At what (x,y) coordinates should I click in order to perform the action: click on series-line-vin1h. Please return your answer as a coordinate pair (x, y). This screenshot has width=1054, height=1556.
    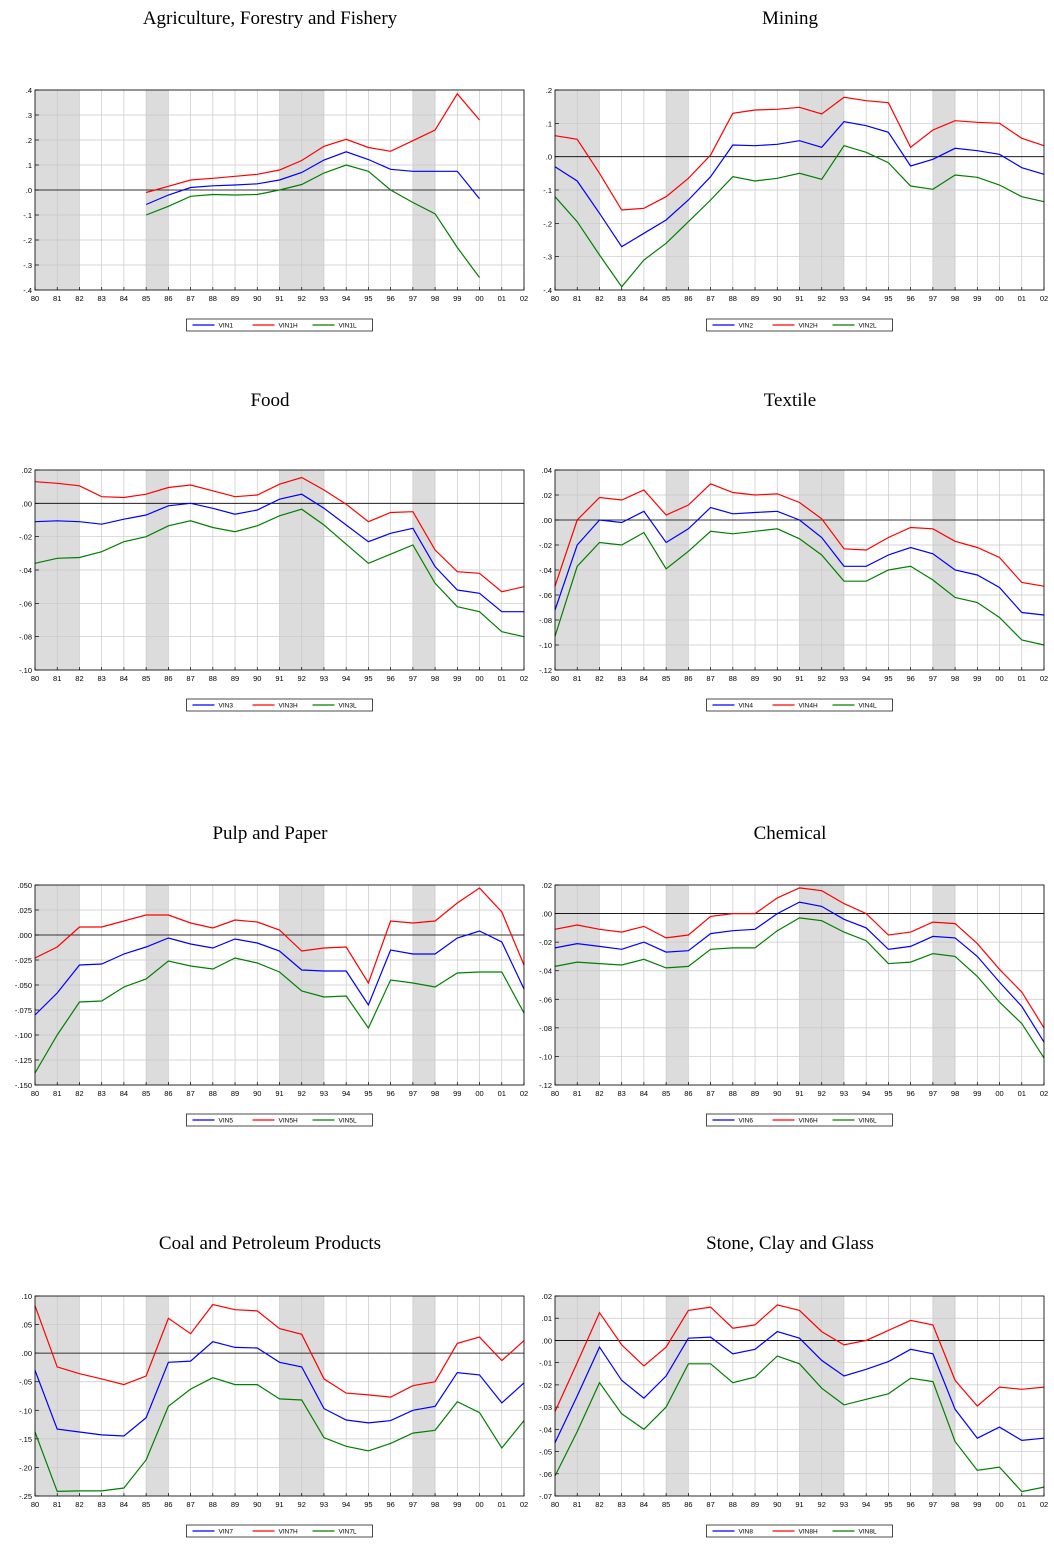
    Looking at the image, I should click on (312, 143).